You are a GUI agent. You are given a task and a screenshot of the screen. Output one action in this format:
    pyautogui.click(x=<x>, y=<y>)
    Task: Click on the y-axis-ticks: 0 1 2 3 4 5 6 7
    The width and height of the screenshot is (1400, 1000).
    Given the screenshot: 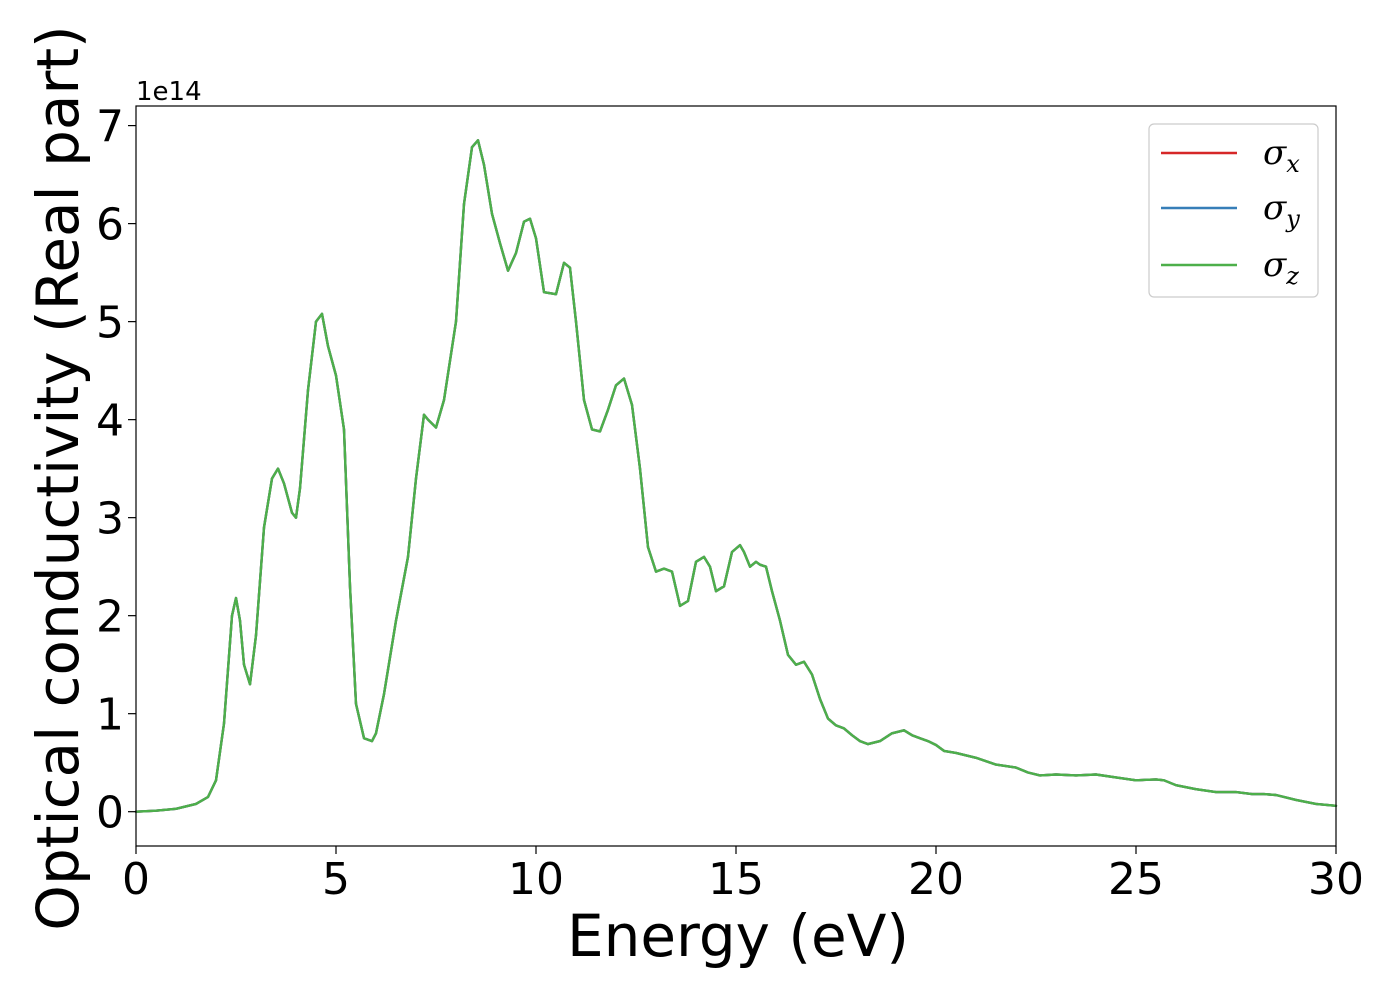 What is the action you would take?
    pyautogui.click(x=116, y=470)
    